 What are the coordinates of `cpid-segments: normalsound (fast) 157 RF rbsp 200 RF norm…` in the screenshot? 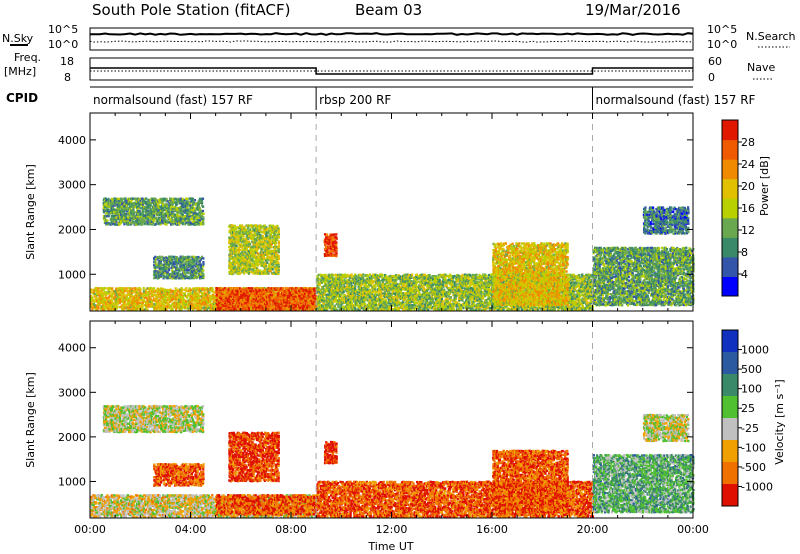 It's located at (424, 98).